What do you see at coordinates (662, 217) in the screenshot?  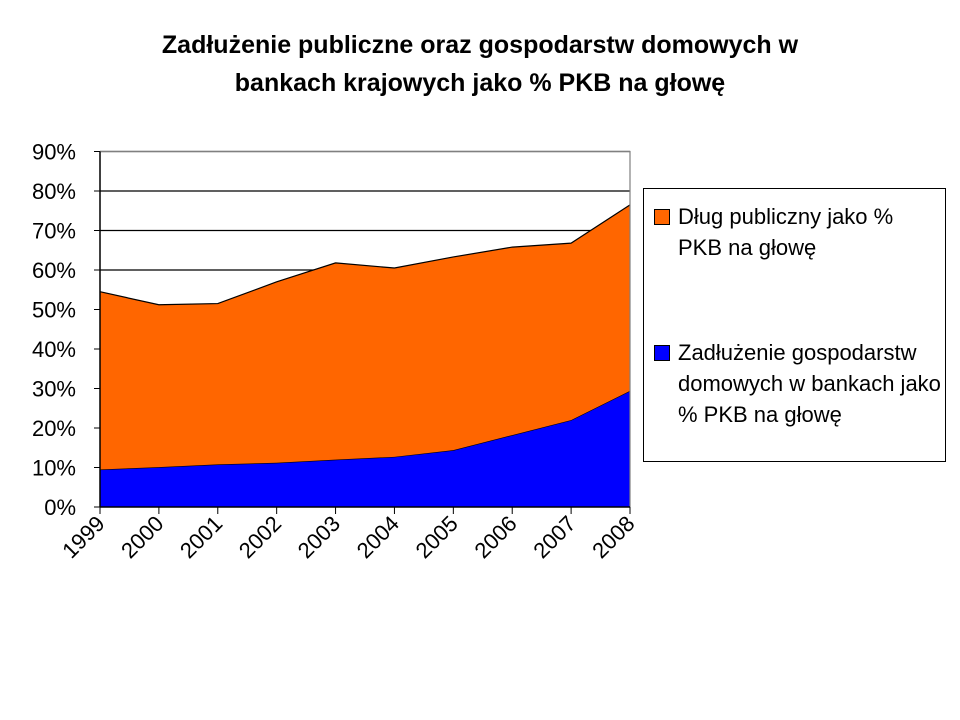 I see `legend-swatch-public-debt` at bounding box center [662, 217].